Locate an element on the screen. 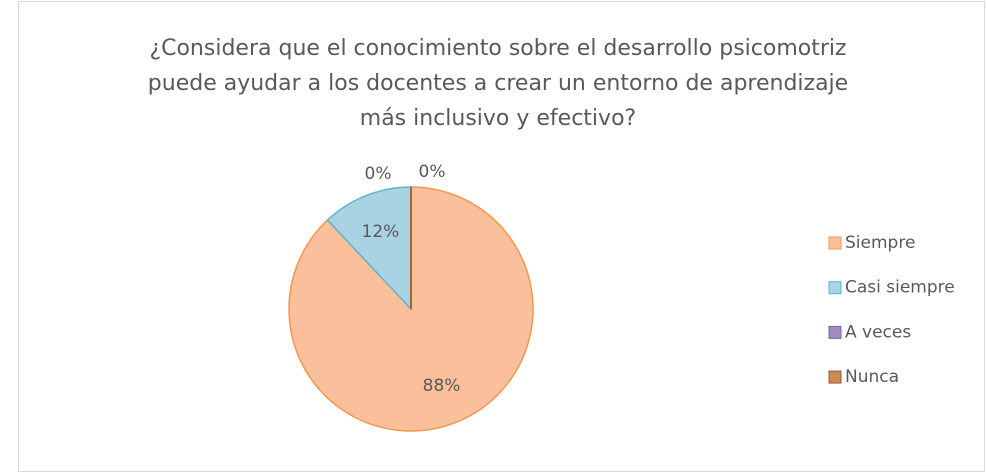  legend-label: Nunca is located at coordinates (872, 377).